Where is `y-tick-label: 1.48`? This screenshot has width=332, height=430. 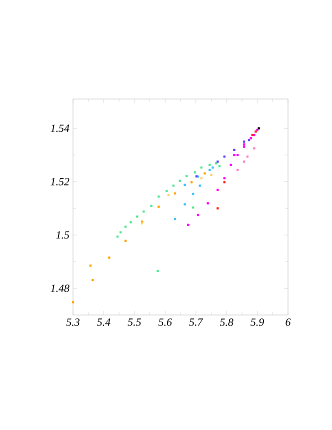 y-tick-label: 1.48 is located at coordinates (60, 288).